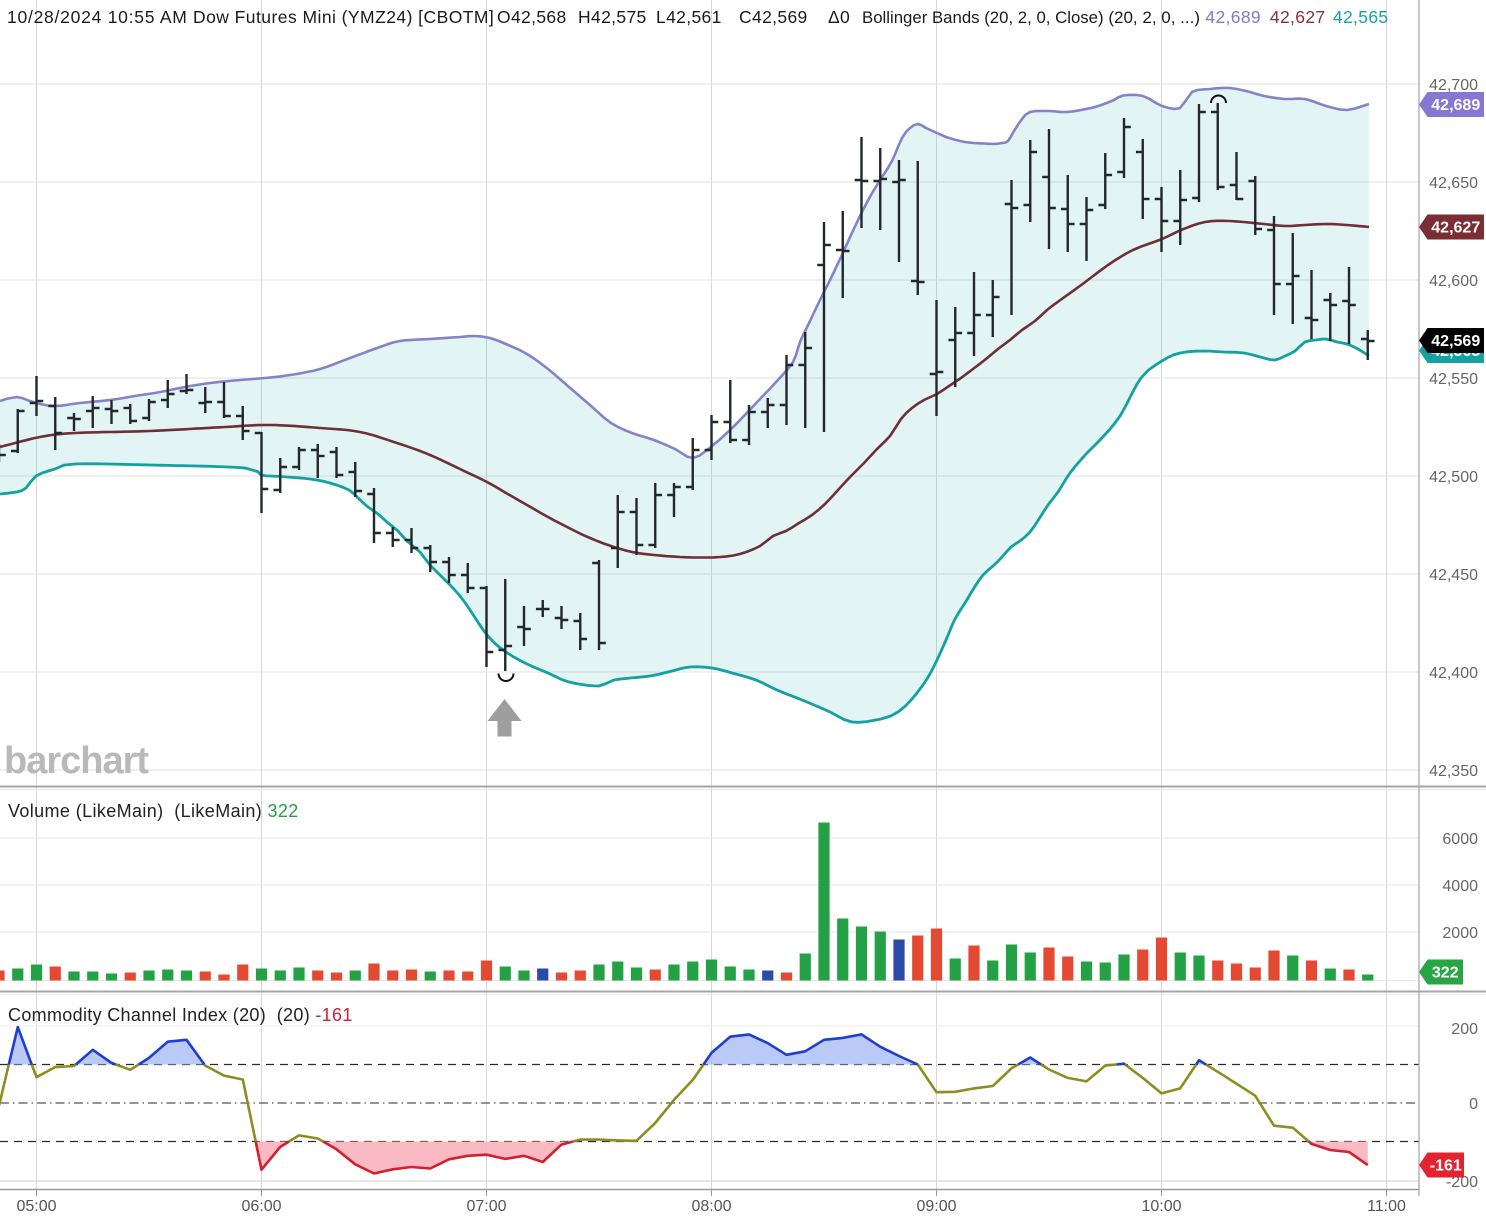 The image size is (1486, 1231). I want to click on svg-text: 6000, so click(1460, 839).